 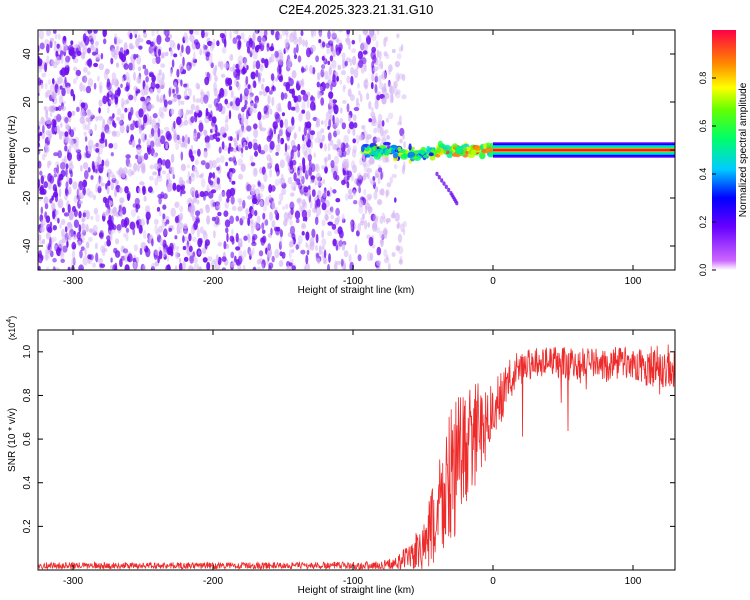 I want to click on x-tick-label: -300, so click(x=73, y=281).